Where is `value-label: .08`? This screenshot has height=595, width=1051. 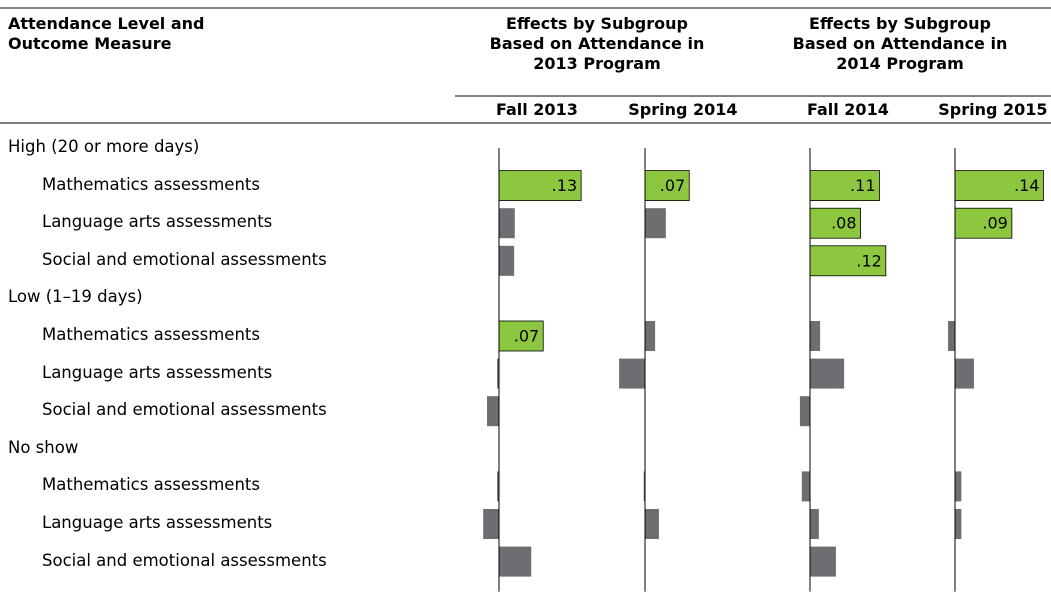 value-label: .08 is located at coordinates (843, 223).